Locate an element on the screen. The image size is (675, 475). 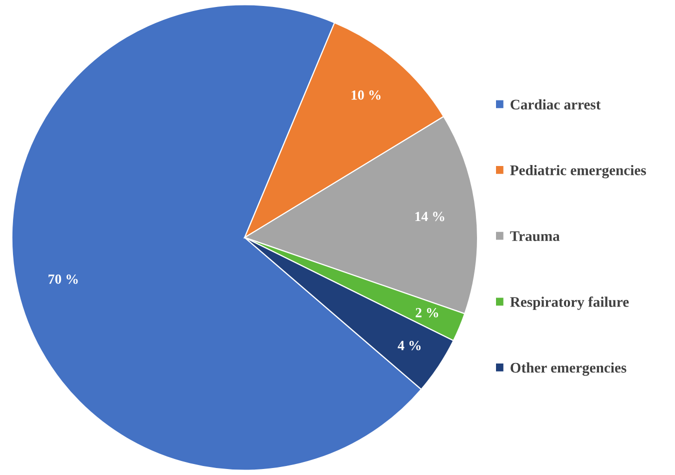
legend-label: Trauma is located at coordinates (535, 236).